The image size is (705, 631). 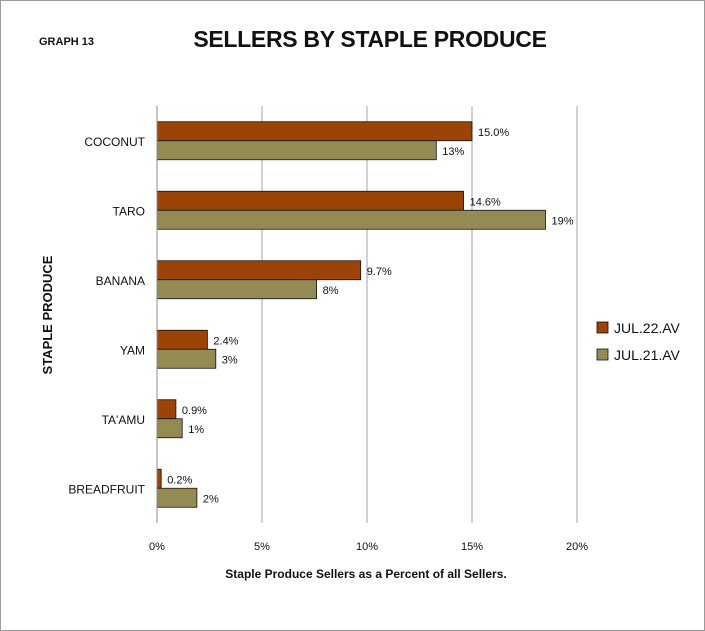 What do you see at coordinates (472, 547) in the screenshot?
I see `x-tick-label: 15%` at bounding box center [472, 547].